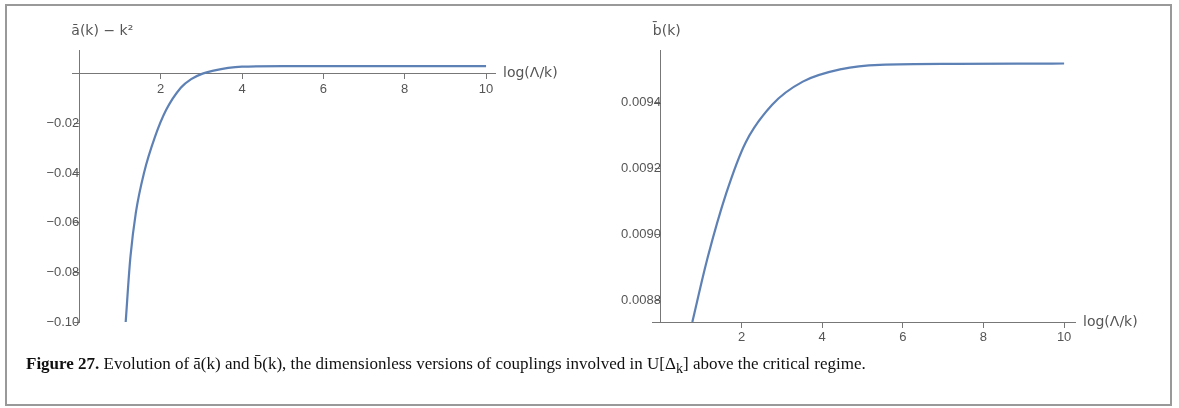  Describe the element at coordinates (63, 172) in the screenshot. I see `y-tick-label: −0.04` at that location.